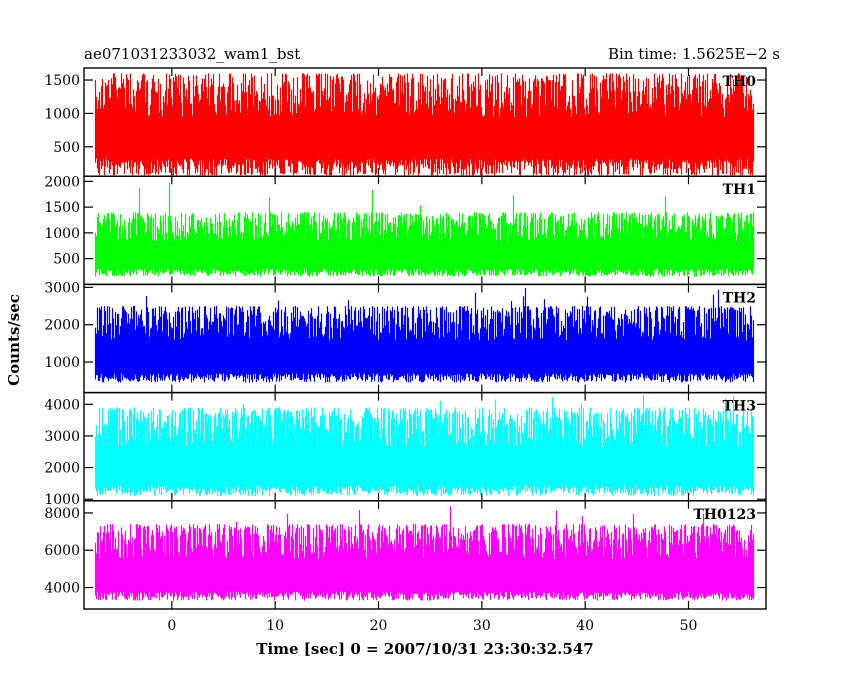 Image resolution: width=850 pixels, height=680 pixels. Describe the element at coordinates (739, 190) in the screenshot. I see `panel-label: TH1` at that location.